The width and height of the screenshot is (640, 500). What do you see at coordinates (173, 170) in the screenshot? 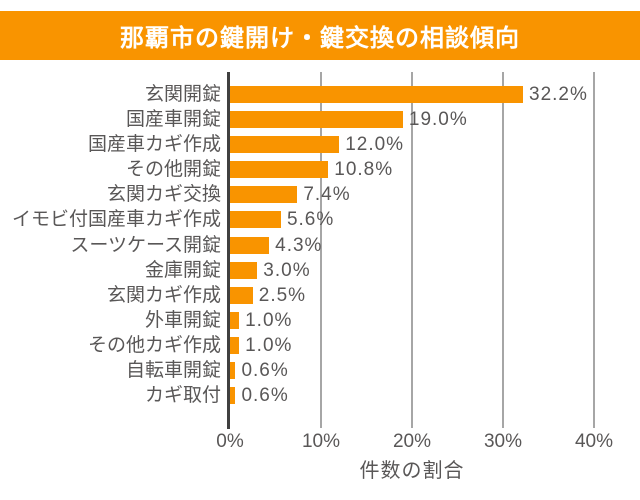
I see `category-label: その他開錠` at bounding box center [173, 170].